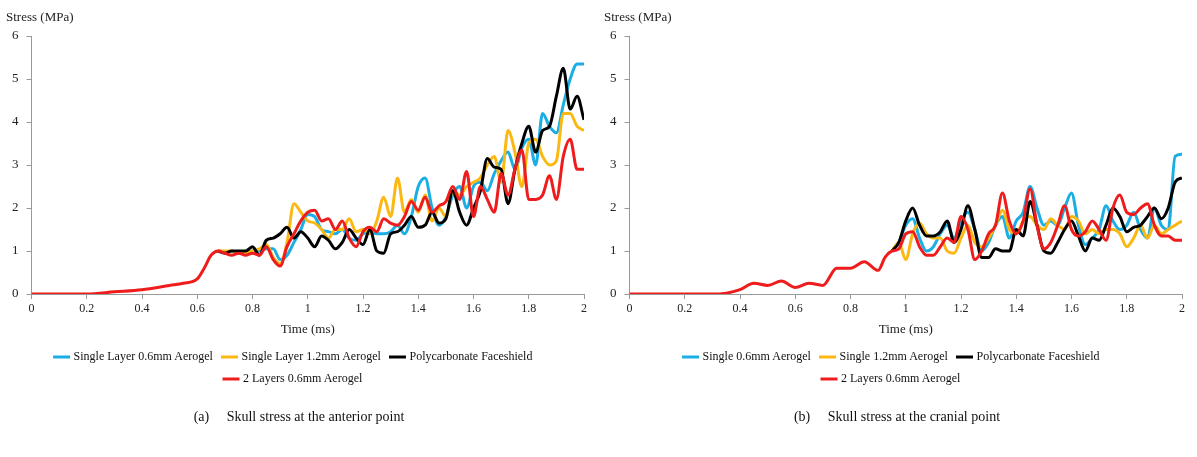 This screenshot has height=457, width=1197. What do you see at coordinates (897, 417) in the screenshot?
I see `text: (b) Skull stress at the cranial point` at bounding box center [897, 417].